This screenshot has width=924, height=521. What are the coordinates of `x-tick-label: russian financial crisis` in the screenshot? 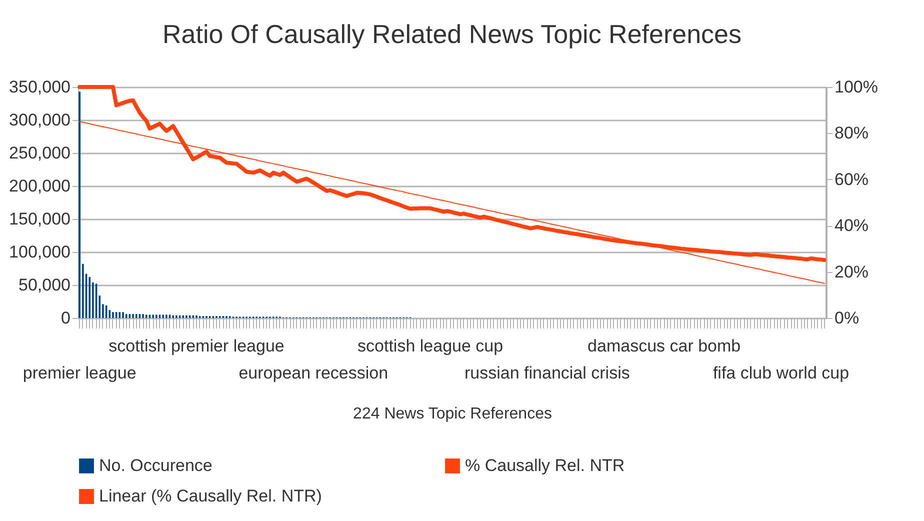 It's located at (547, 373).